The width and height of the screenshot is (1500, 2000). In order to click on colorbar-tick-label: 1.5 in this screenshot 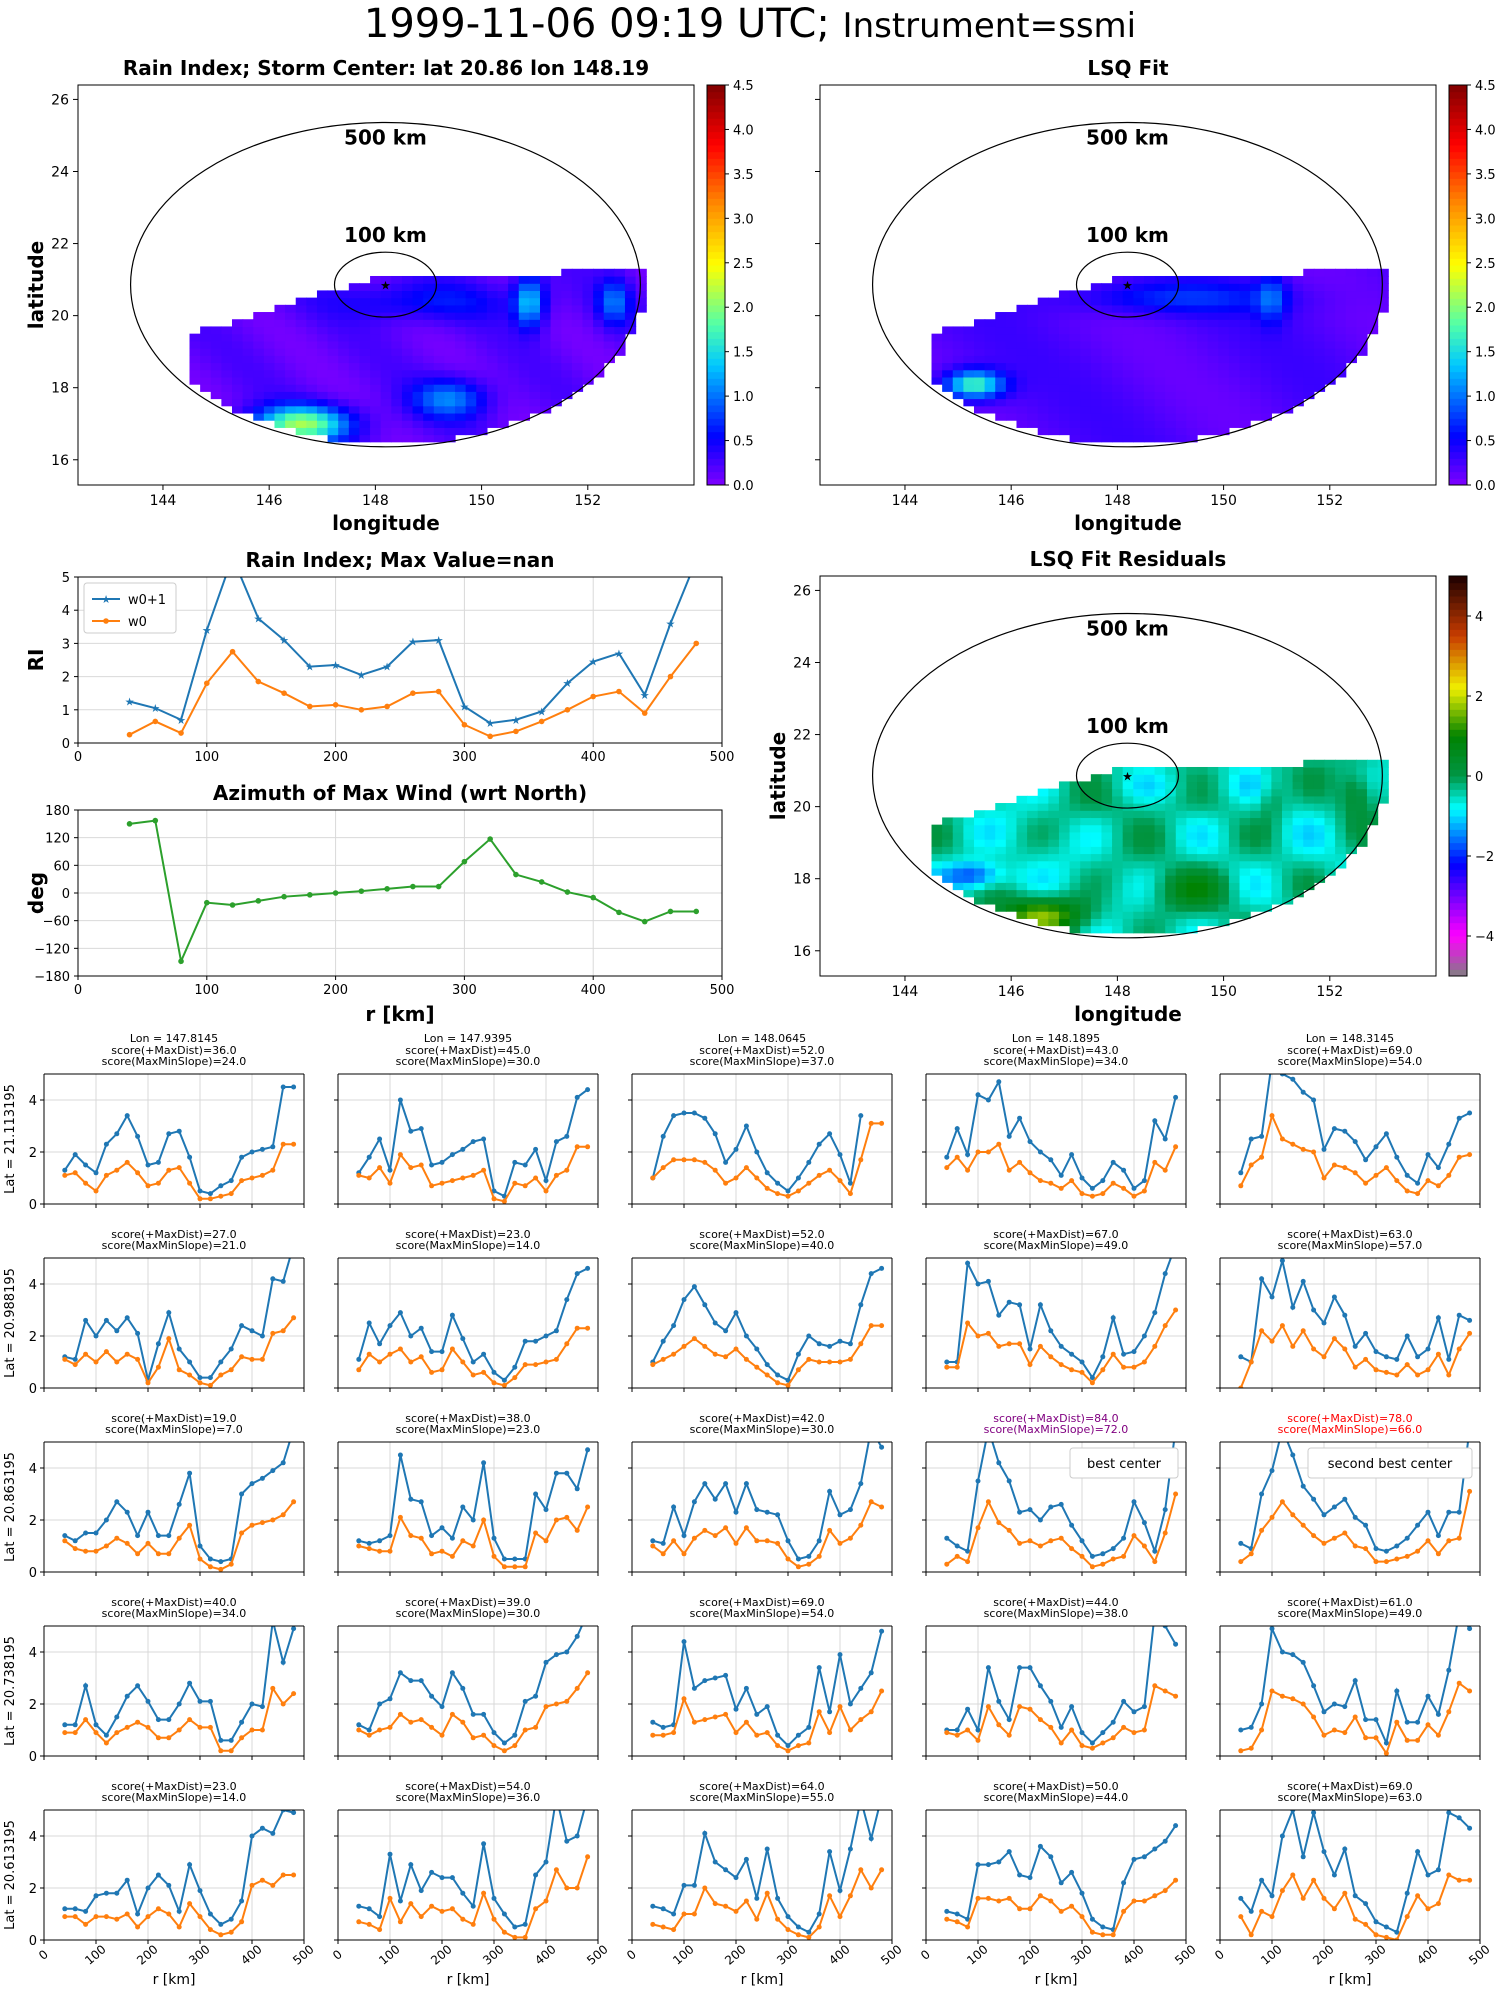, I will do `click(743, 353)`.